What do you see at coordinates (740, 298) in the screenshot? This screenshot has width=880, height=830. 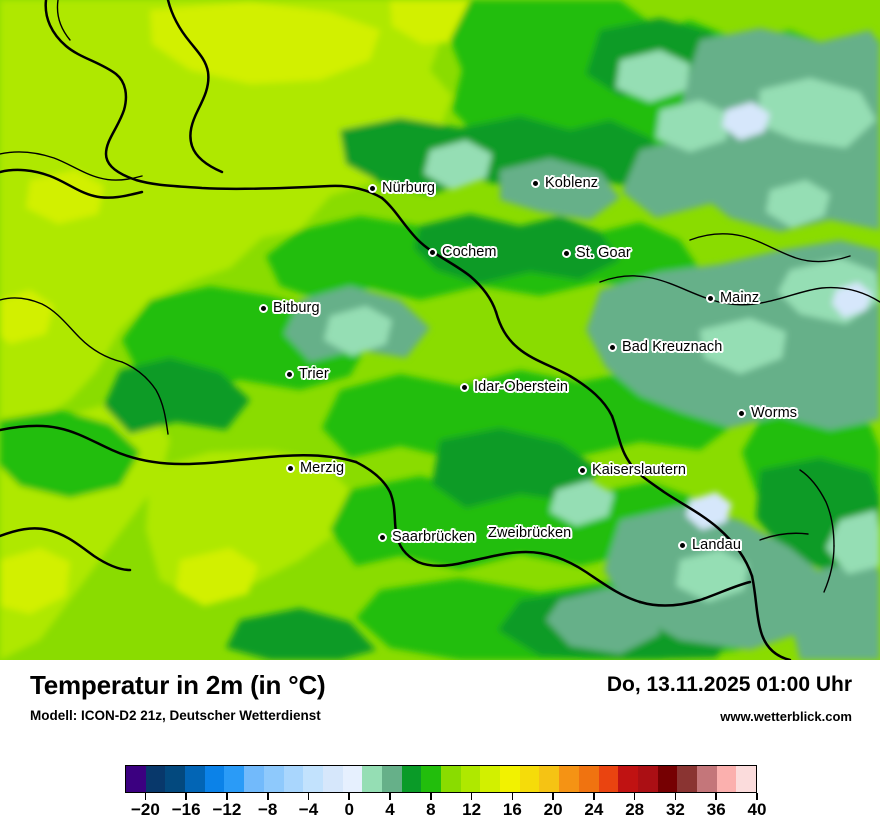 I see `city-label: Mainz` at bounding box center [740, 298].